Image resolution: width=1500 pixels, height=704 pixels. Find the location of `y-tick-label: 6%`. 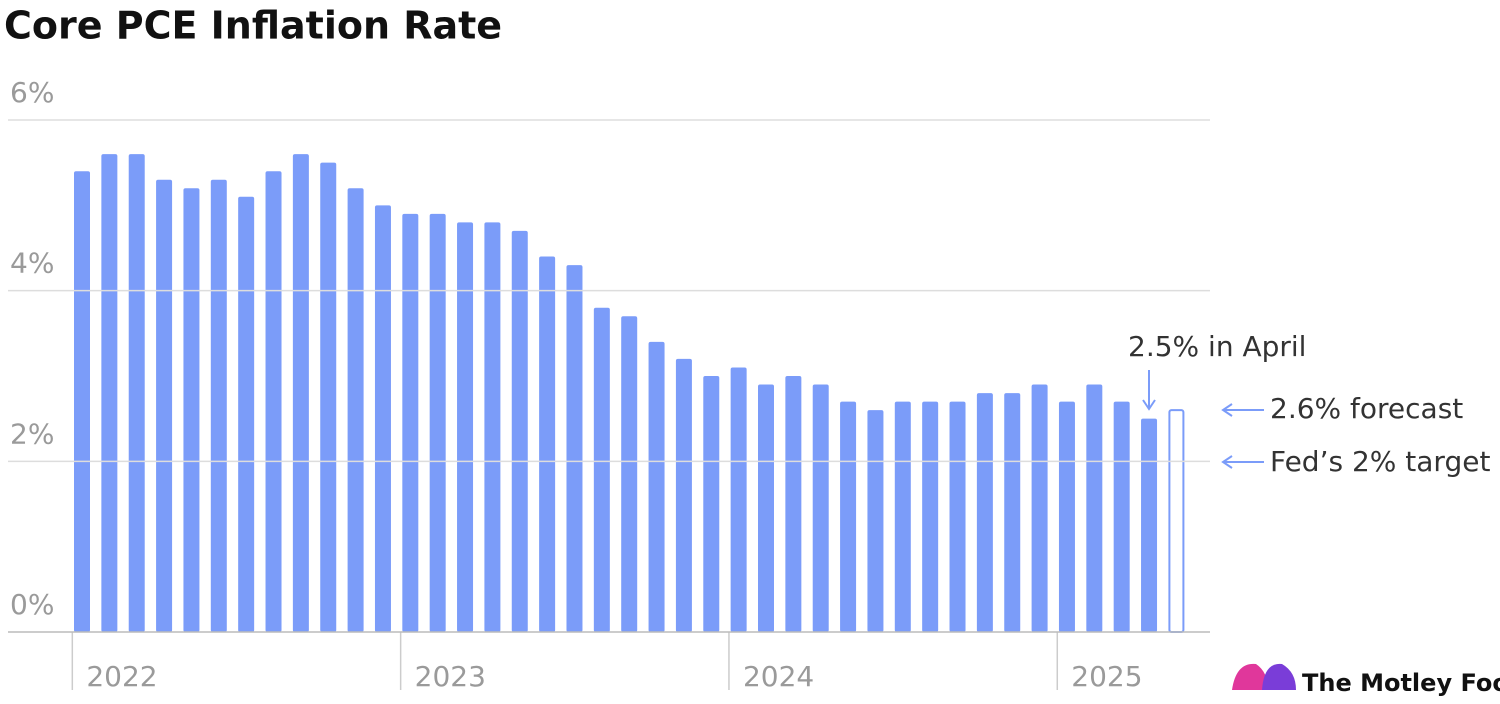

y-tick-label: 6% is located at coordinates (32, 92).